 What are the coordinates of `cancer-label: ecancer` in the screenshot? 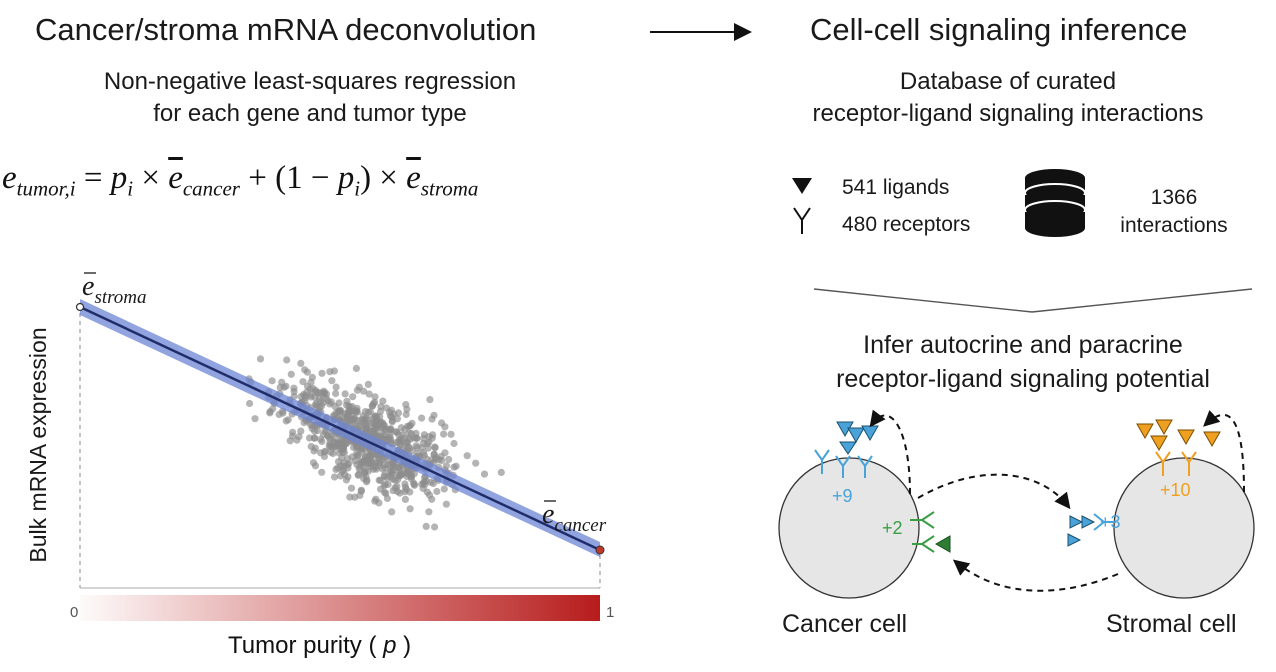 It's located at (574, 517).